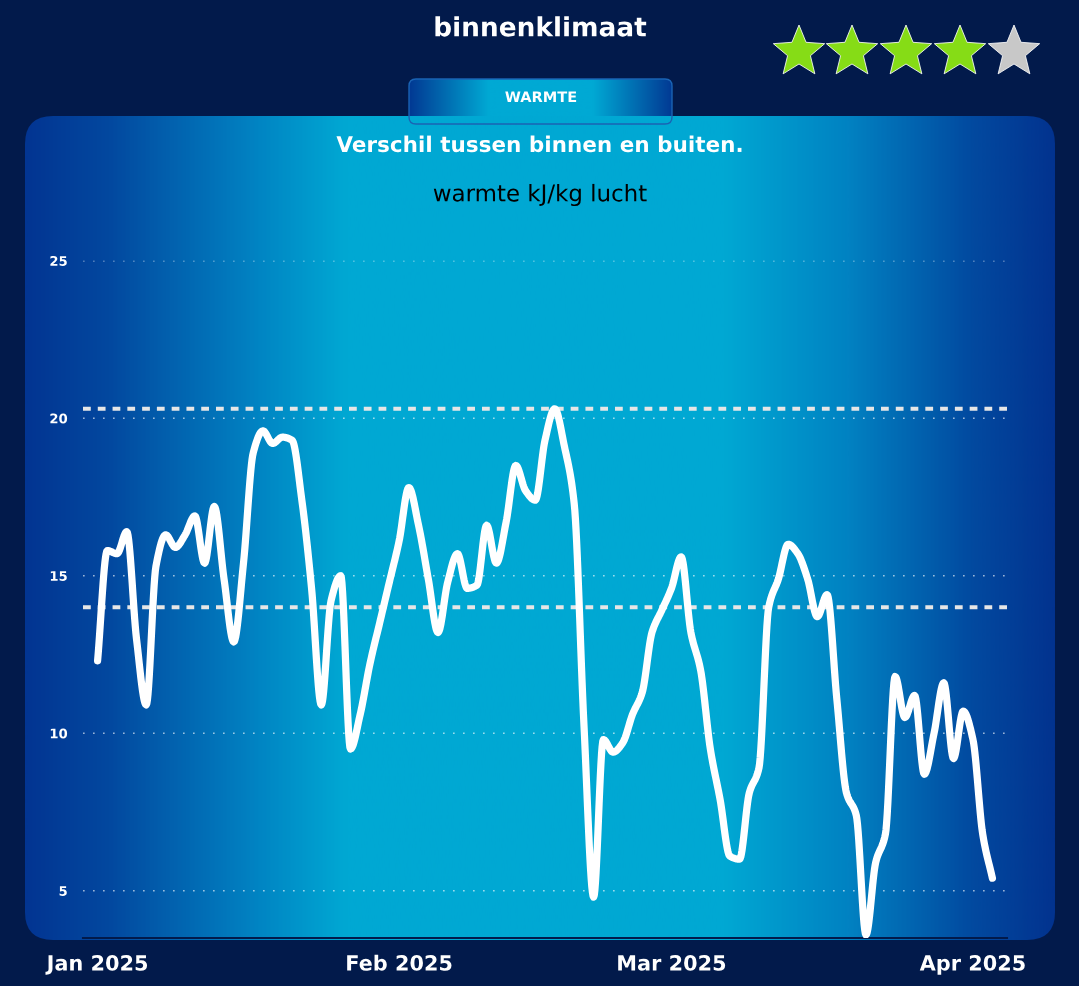  Describe the element at coordinates (972, 965) in the screenshot. I see `x-tick-label: Apr 2025` at that location.